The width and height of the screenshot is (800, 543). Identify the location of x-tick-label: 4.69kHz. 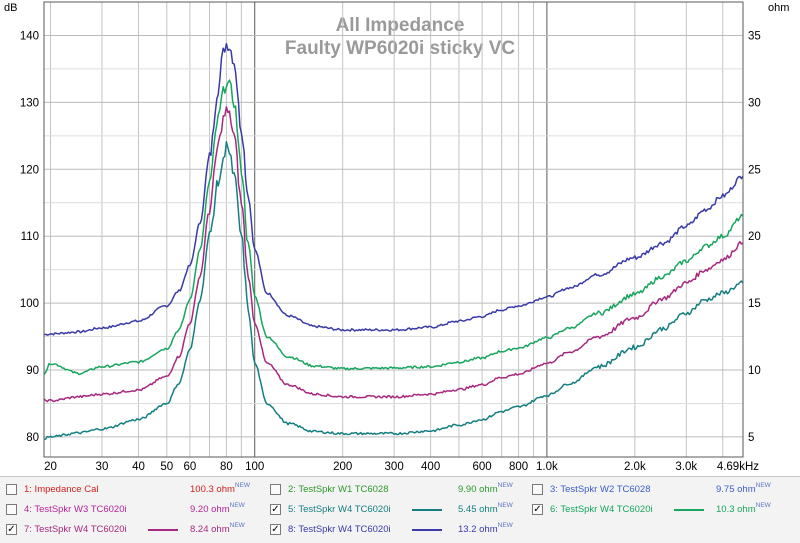
(738, 466).